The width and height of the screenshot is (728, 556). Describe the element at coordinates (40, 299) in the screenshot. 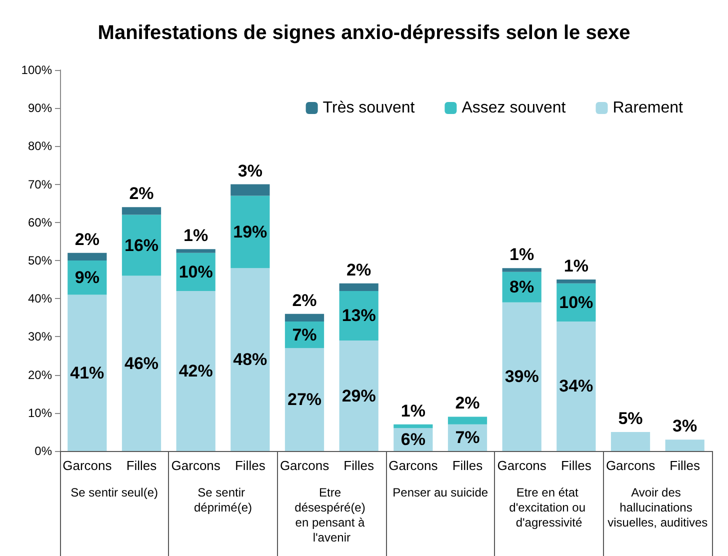

I see `y-tick-label: 40%` at that location.